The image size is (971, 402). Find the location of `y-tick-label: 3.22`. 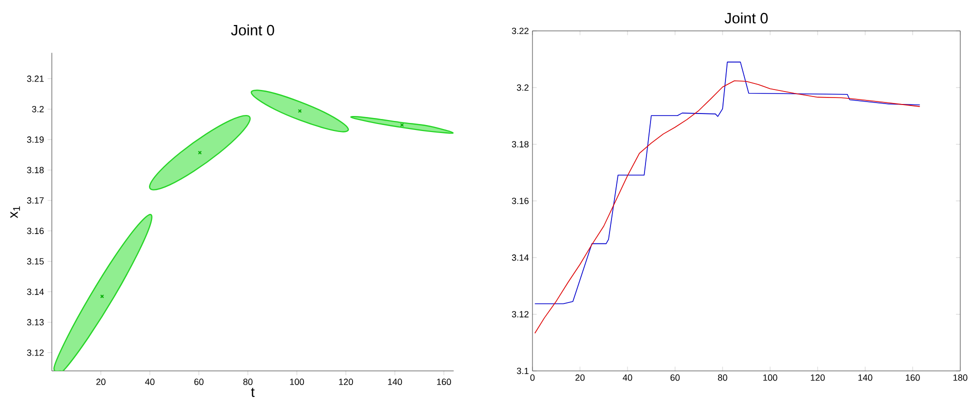

y-tick-label: 3.22 is located at coordinates (520, 31).